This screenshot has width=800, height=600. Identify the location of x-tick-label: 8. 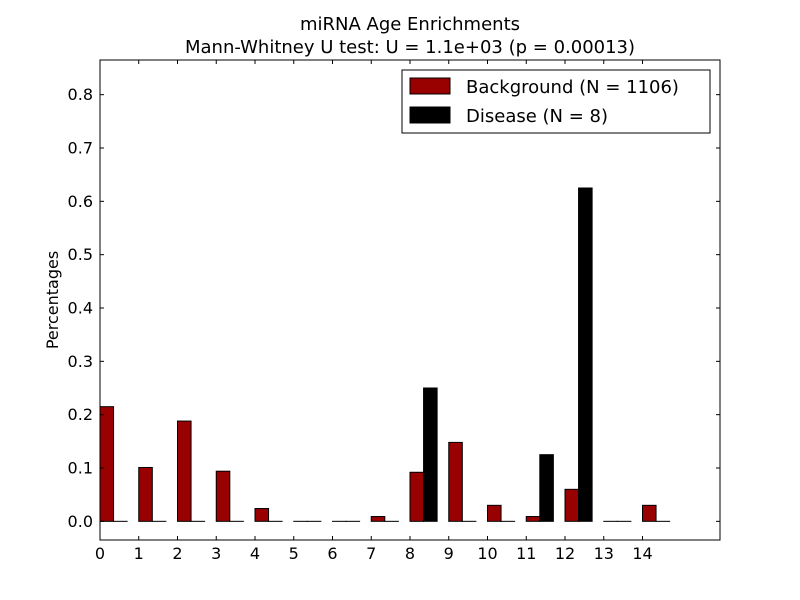
(410, 553).